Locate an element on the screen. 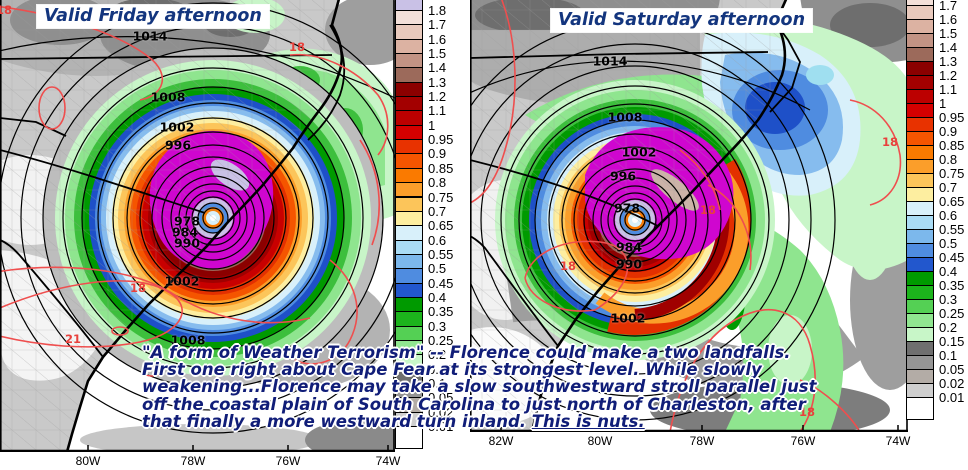 The image size is (968, 470). map-title-saturday-text: Valid Saturday afternoon is located at coordinates (682, 20).